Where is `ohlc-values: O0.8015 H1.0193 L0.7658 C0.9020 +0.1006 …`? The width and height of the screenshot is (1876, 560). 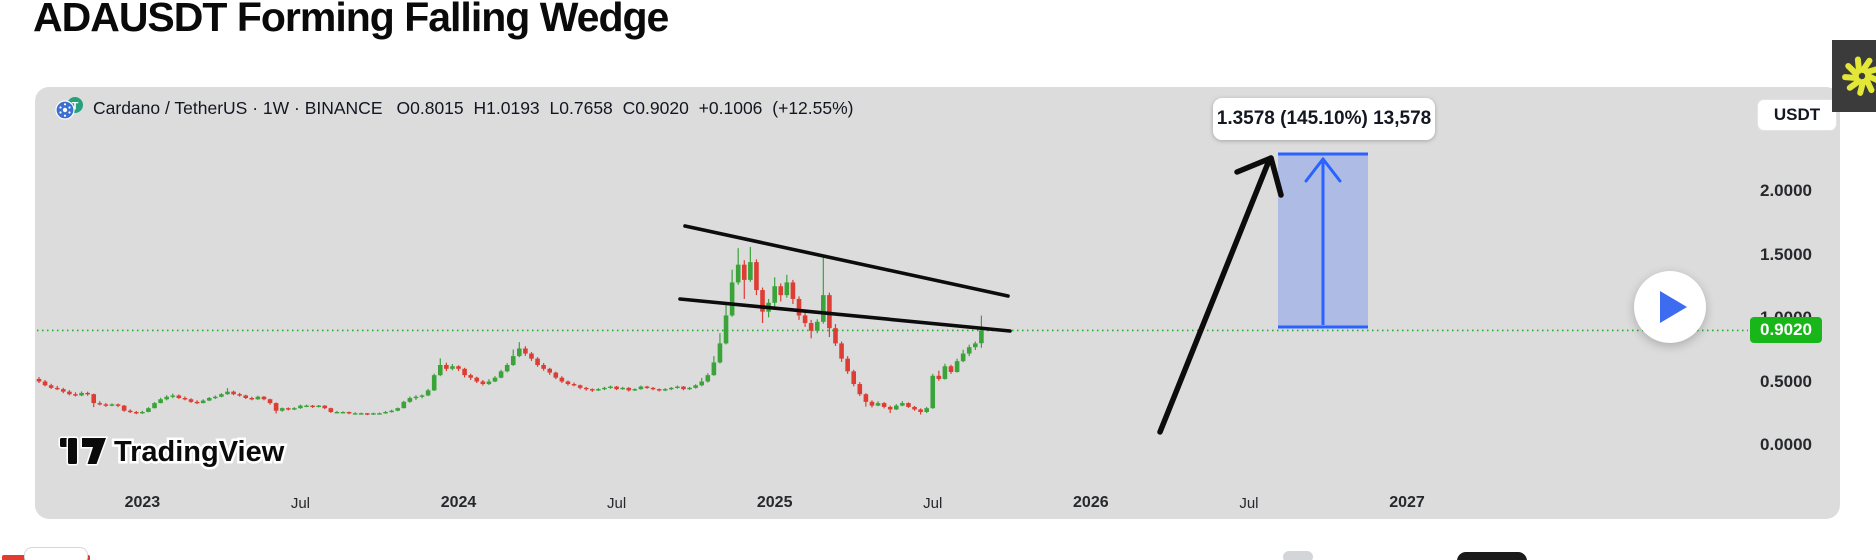 ohlc-values: O0.8015 H1.0193 L0.7658 C0.9020 +0.1006 … is located at coordinates (625, 107).